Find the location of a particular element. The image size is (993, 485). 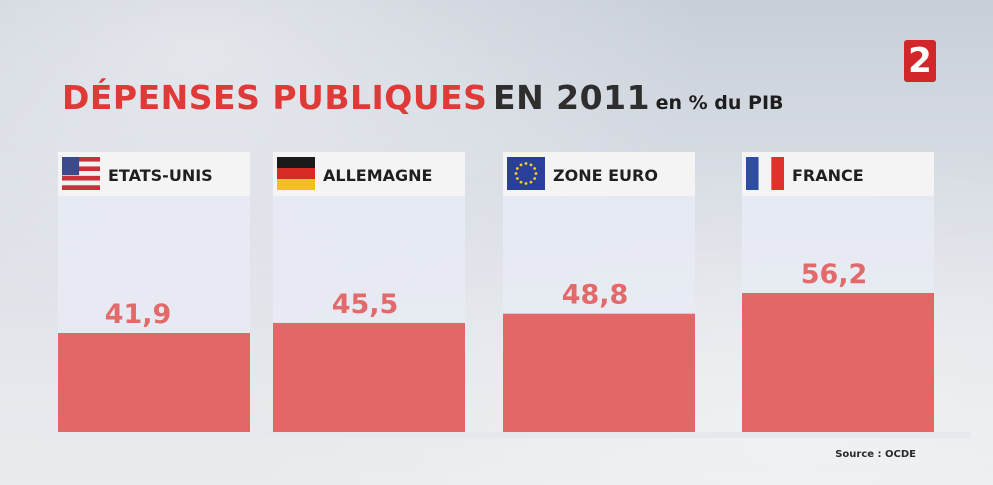

title-part-3: en % du PIB is located at coordinates (719, 103).